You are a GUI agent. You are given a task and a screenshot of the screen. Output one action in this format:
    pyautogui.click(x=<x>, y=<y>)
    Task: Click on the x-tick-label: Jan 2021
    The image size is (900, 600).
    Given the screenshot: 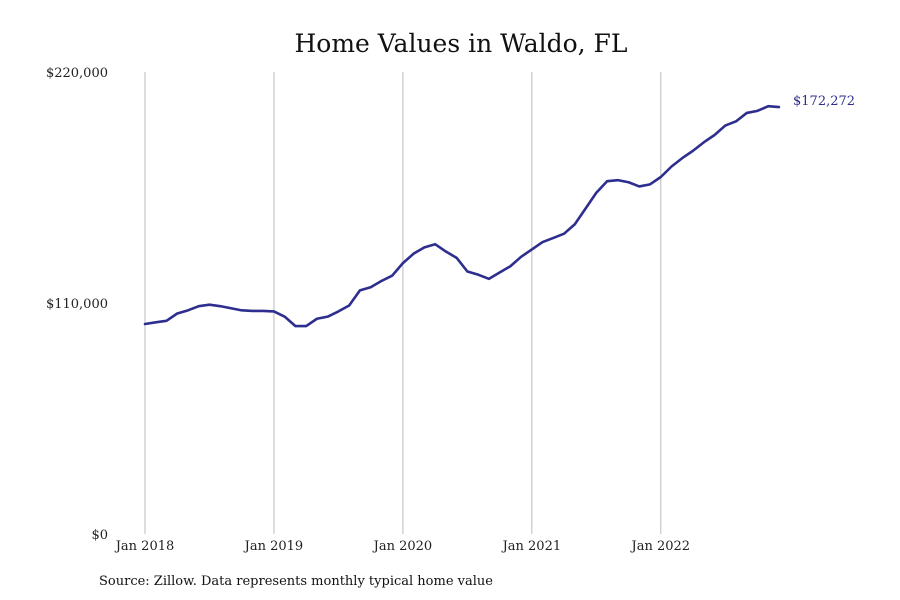 What is the action you would take?
    pyautogui.click(x=531, y=546)
    